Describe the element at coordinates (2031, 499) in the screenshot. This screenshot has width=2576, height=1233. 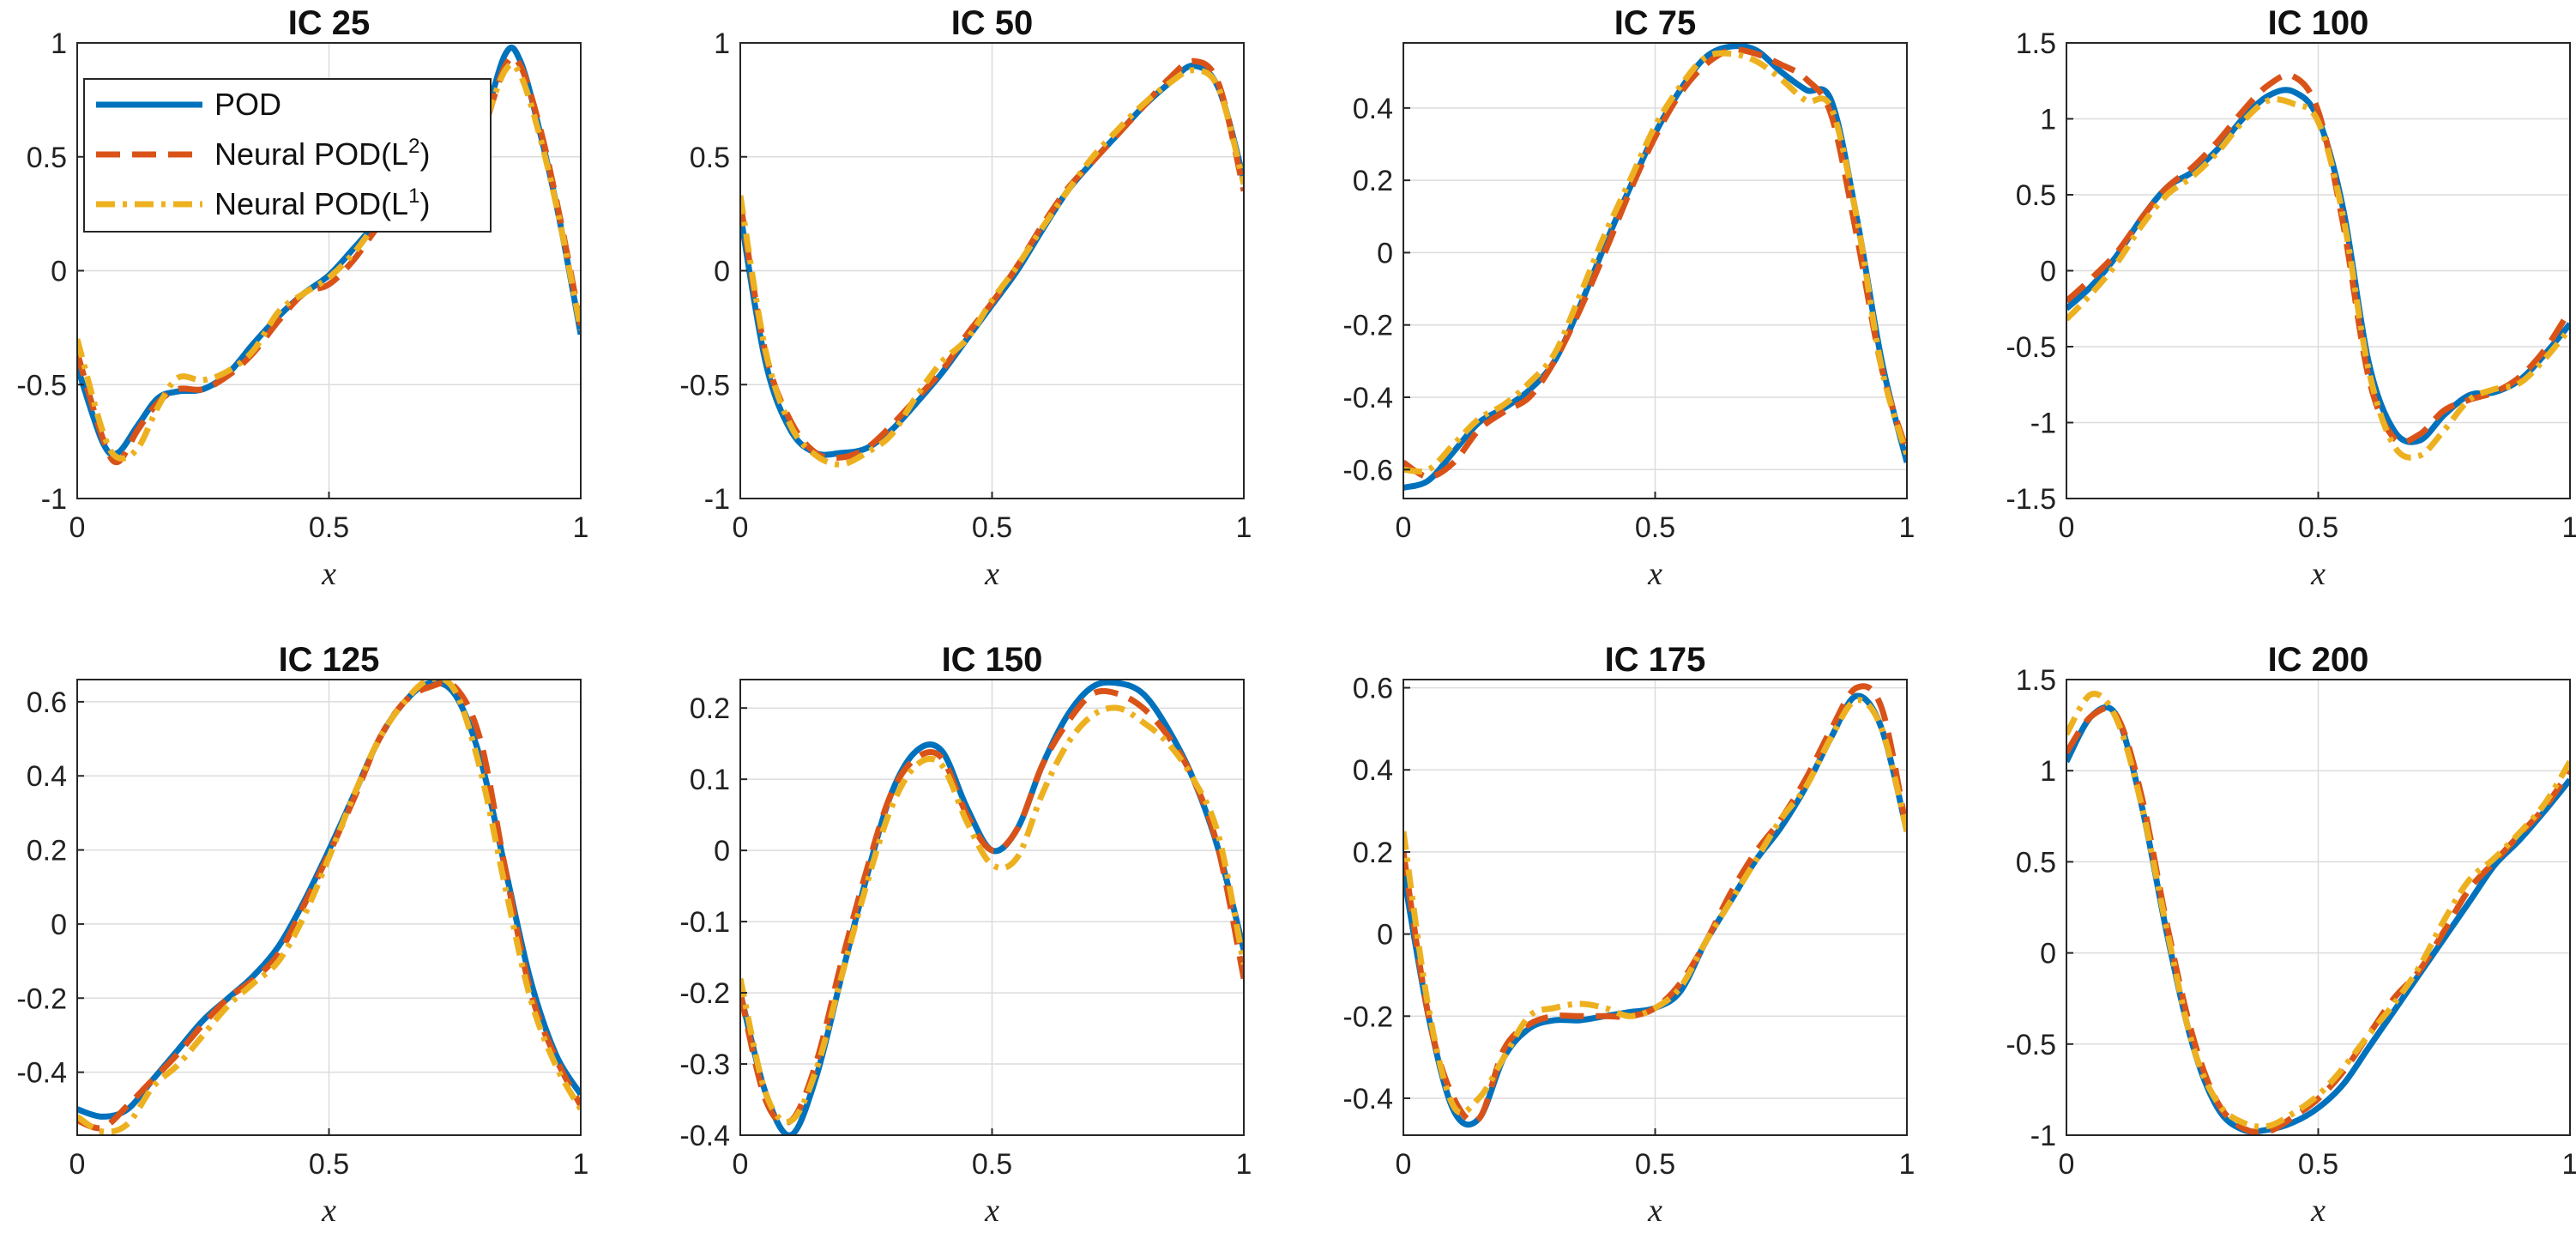
I see `y-tick-label: -1.5` at that location.